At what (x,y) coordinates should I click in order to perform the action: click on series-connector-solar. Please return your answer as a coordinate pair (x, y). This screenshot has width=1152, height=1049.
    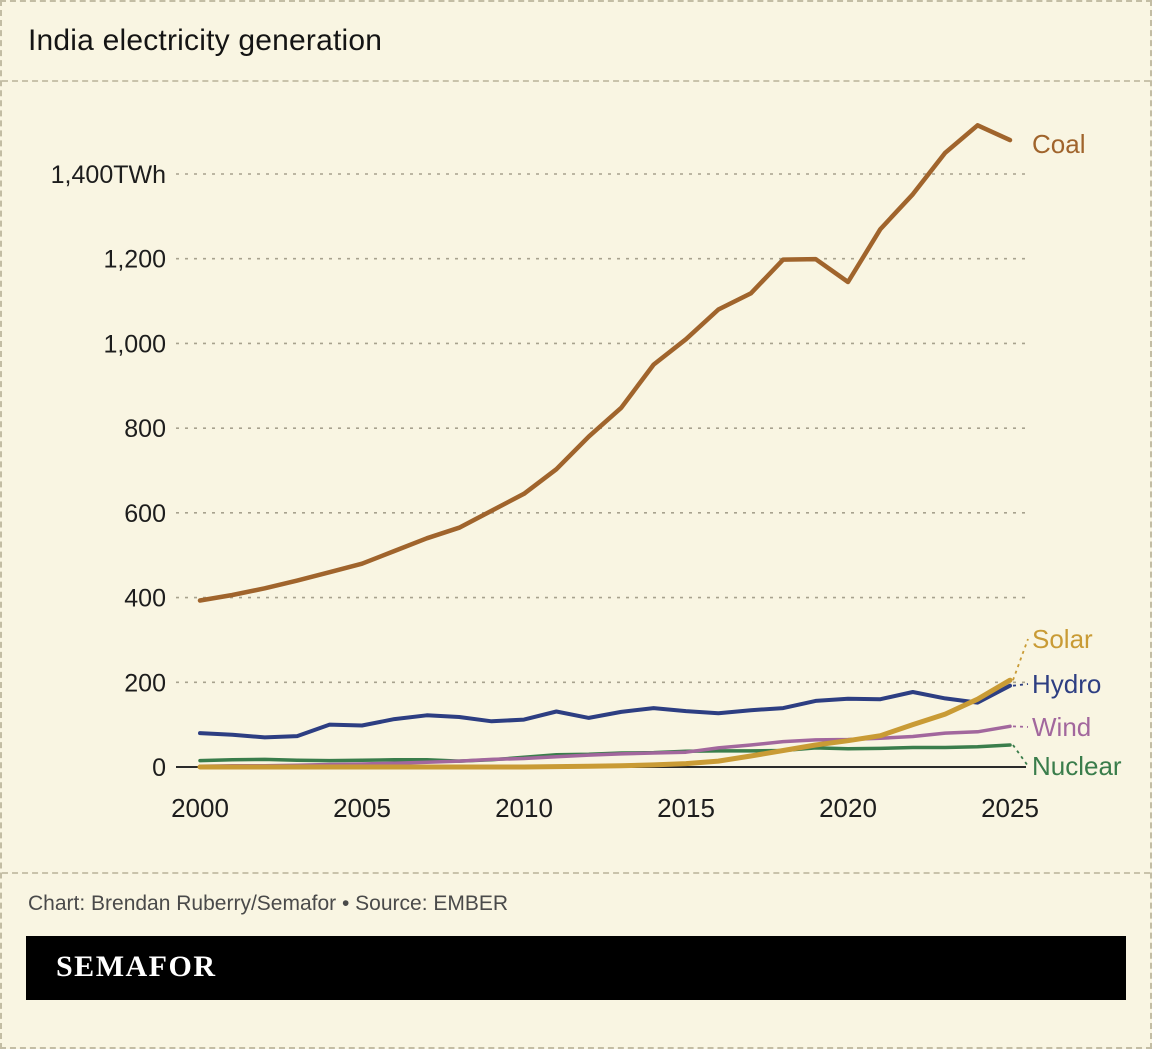
    Looking at the image, I should click on (1020, 659).